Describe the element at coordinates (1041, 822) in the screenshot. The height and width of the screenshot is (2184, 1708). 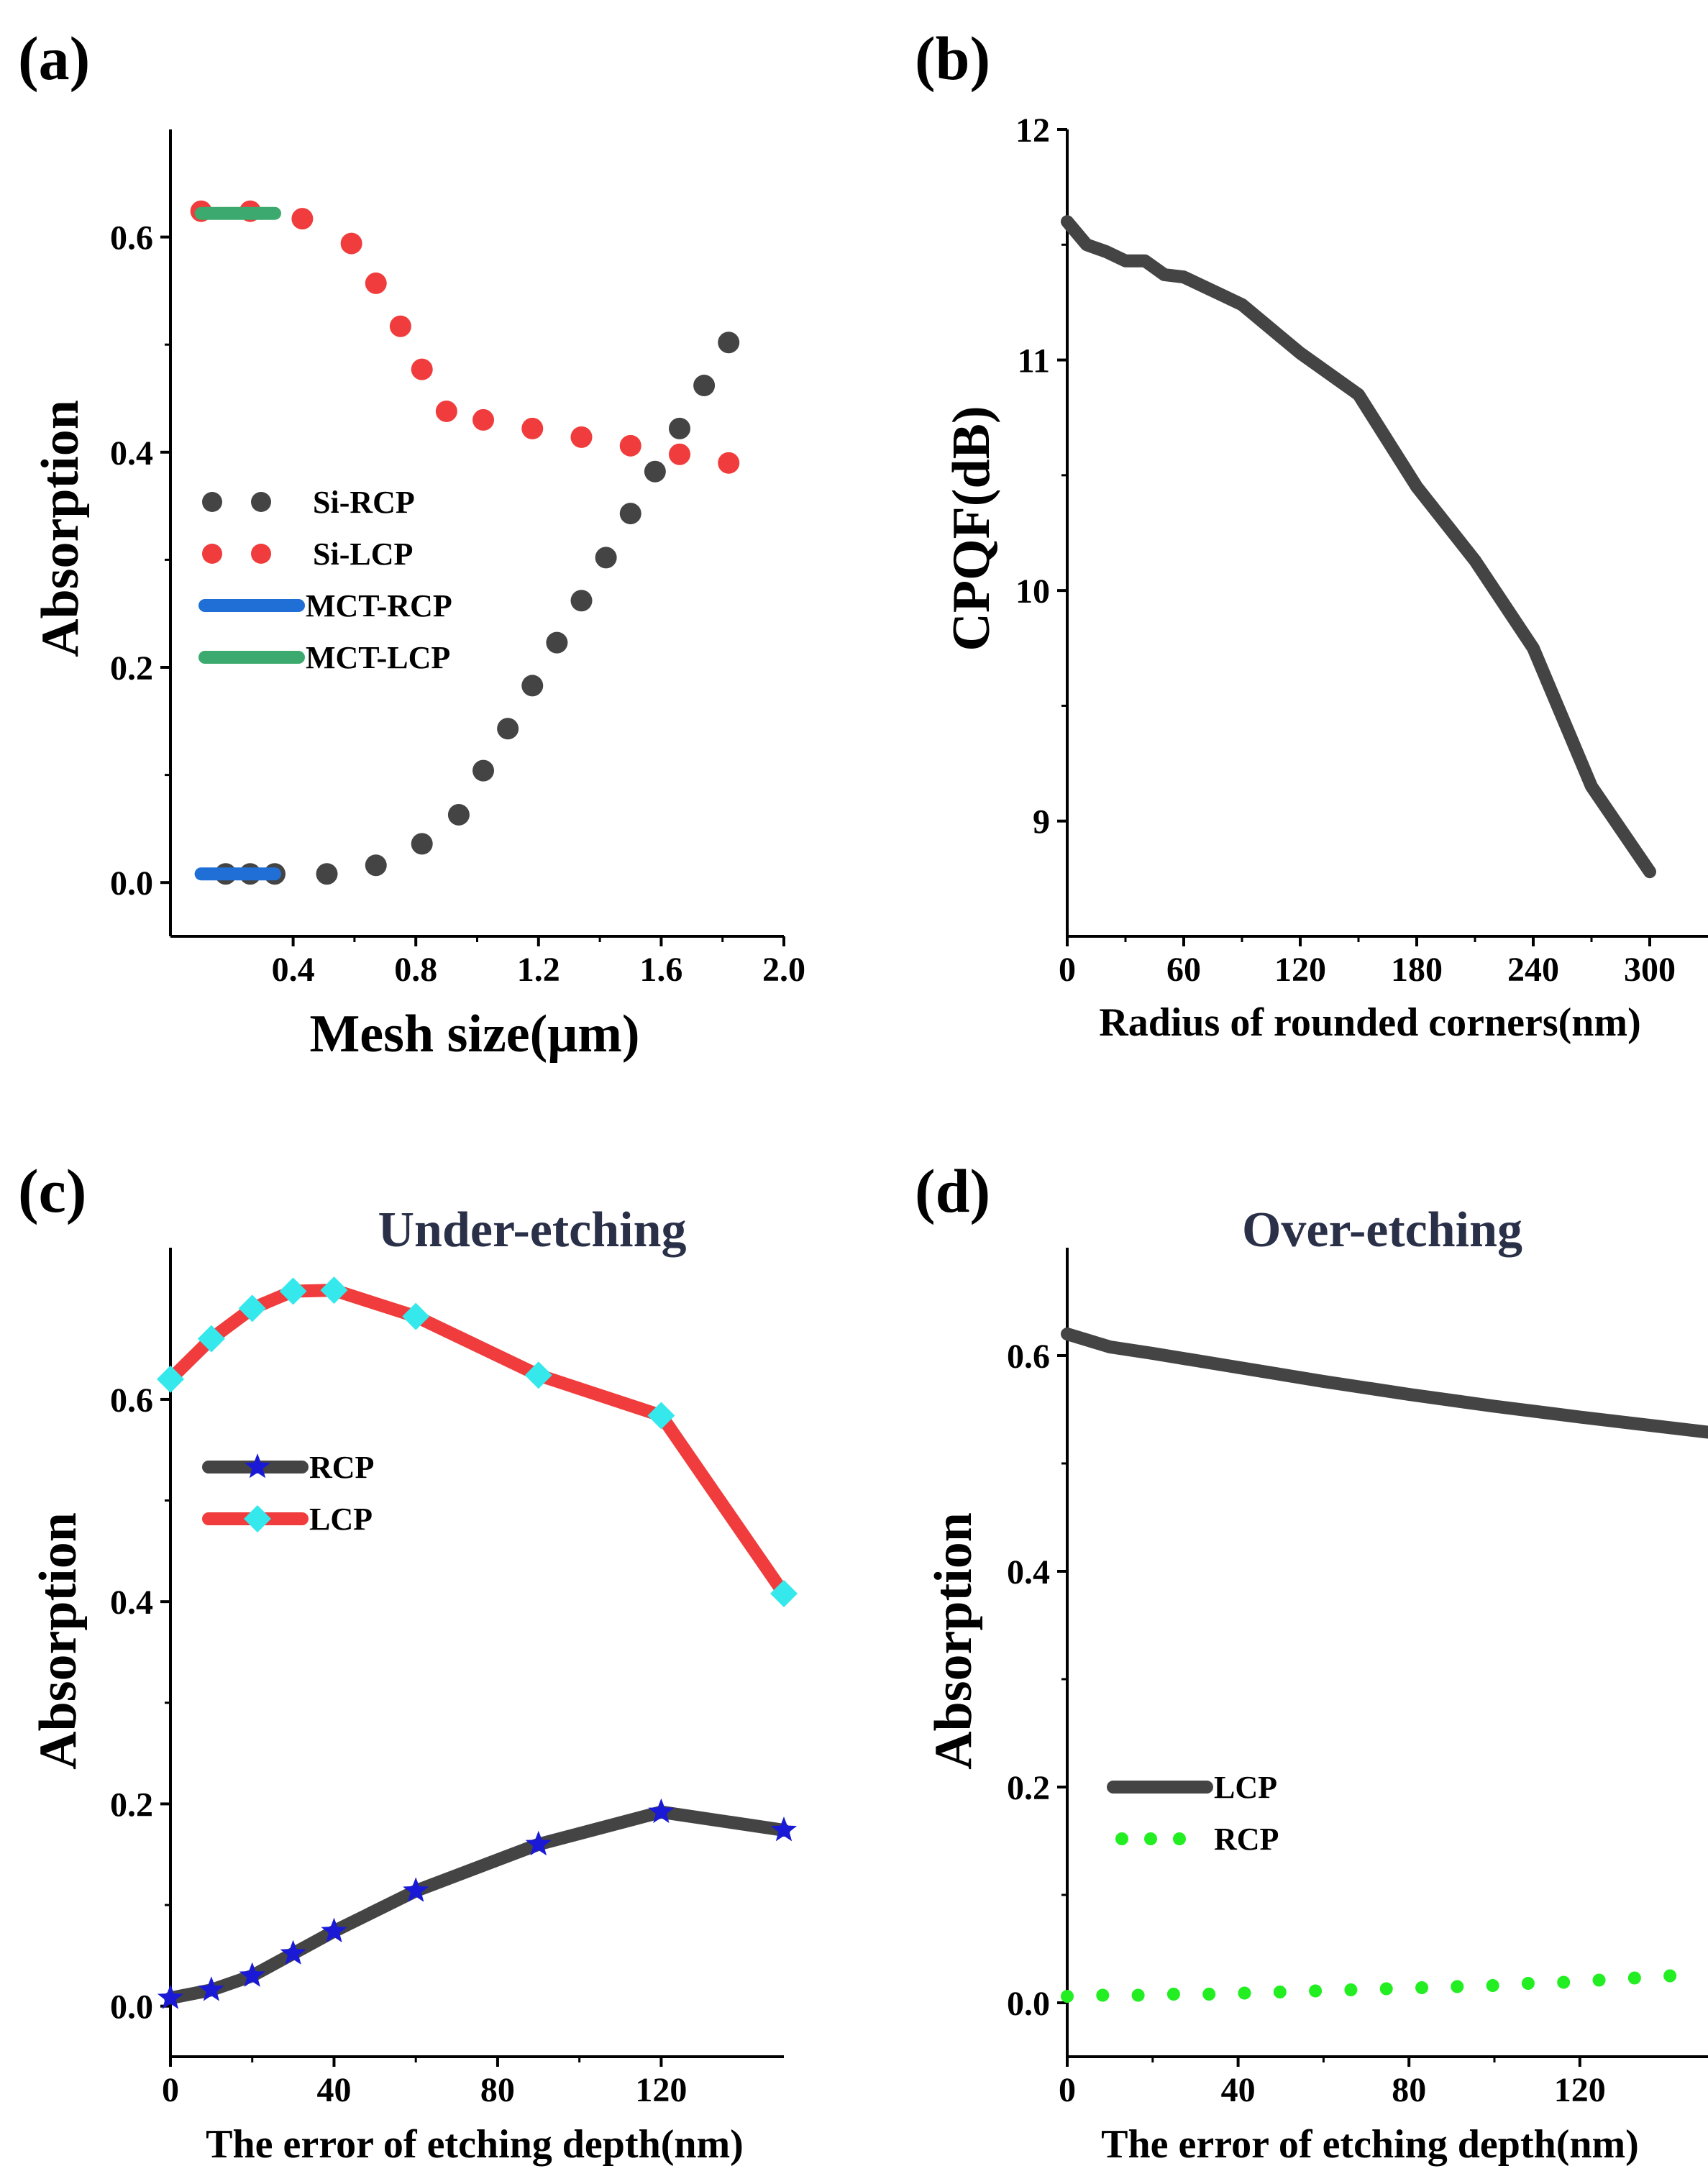
I see `y-tick-label: 9` at that location.